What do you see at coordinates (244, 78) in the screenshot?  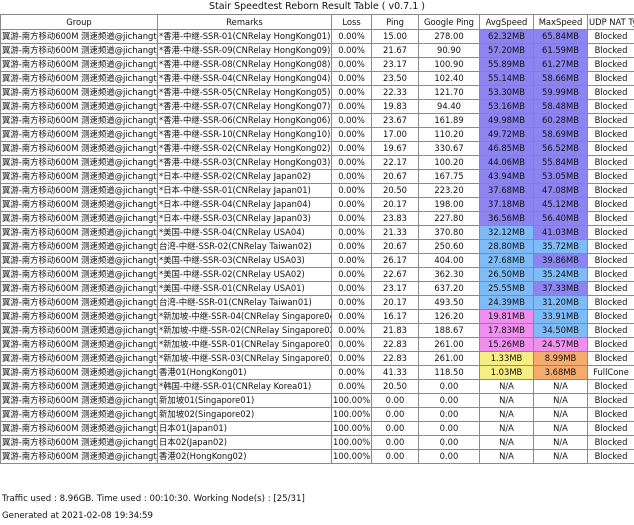 I see `cell-remarks: *香港-中继-SSR-04(CNRelay HongKong04)` at bounding box center [244, 78].